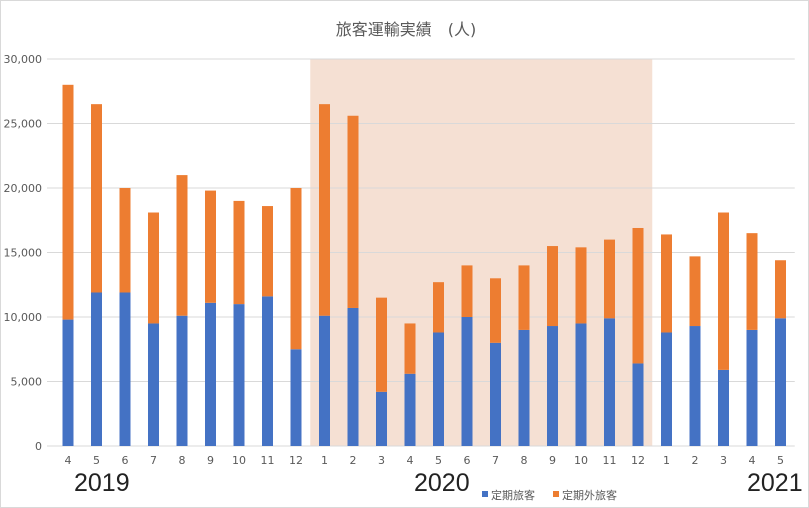 This screenshot has height=508, width=809. What do you see at coordinates (589, 495) in the screenshot?
I see `legend-label: 定期外旅客` at bounding box center [589, 495].